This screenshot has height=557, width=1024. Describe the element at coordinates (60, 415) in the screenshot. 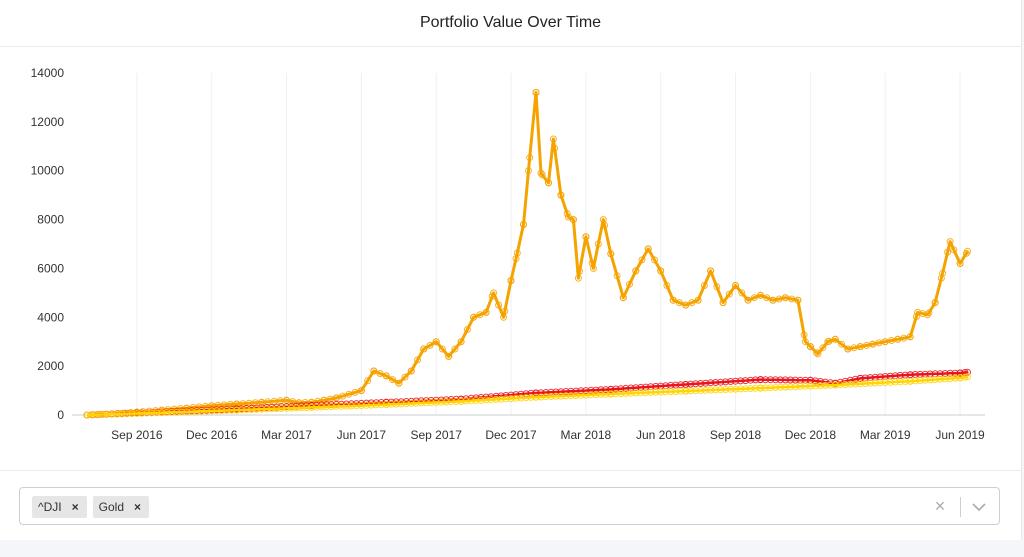

I see `y-tick-label: 0` at that location.